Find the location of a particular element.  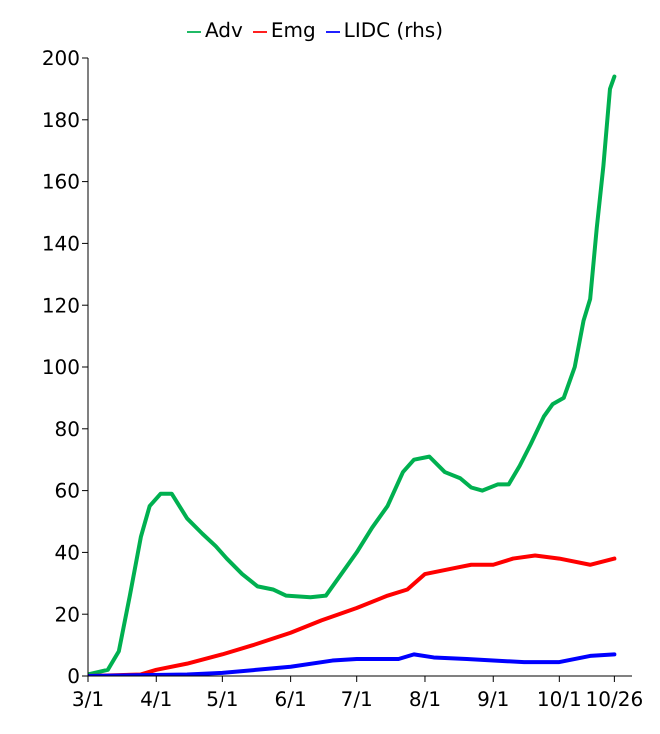

legend-label: LIDC (rhs) is located at coordinates (394, 30).